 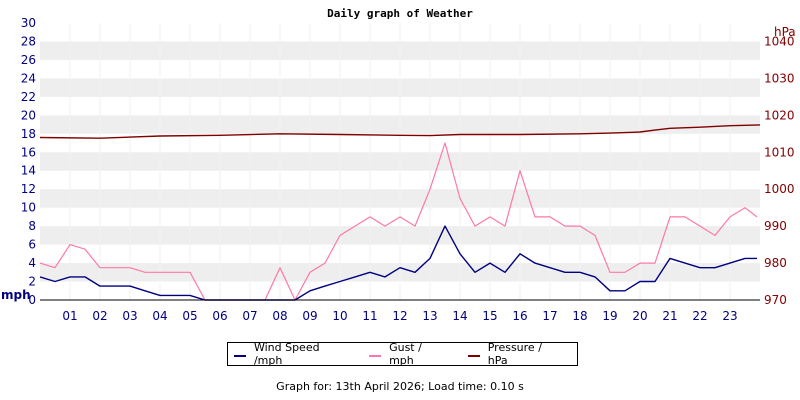 What do you see at coordinates (785, 32) in the screenshot?
I see `right-axis-unit: hPa` at bounding box center [785, 32].